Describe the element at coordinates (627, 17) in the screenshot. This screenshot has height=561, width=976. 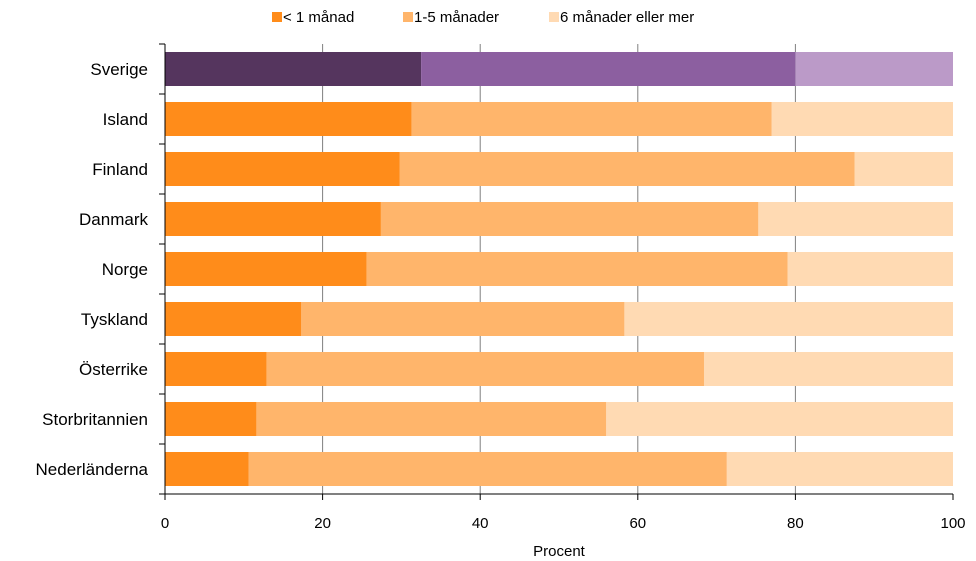
I see `legend-label-2: 6 månader eller mer` at that location.